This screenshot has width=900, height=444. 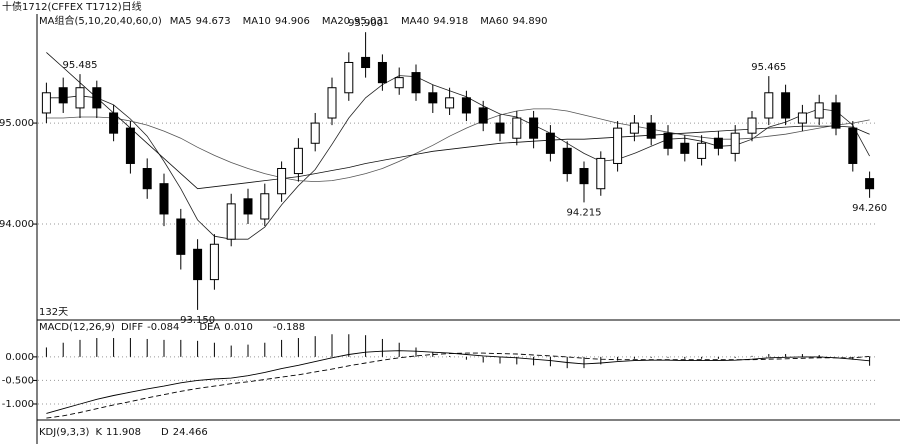 What do you see at coordinates (213, 21) in the screenshot?
I see `legend-value: 94.673` at bounding box center [213, 21].